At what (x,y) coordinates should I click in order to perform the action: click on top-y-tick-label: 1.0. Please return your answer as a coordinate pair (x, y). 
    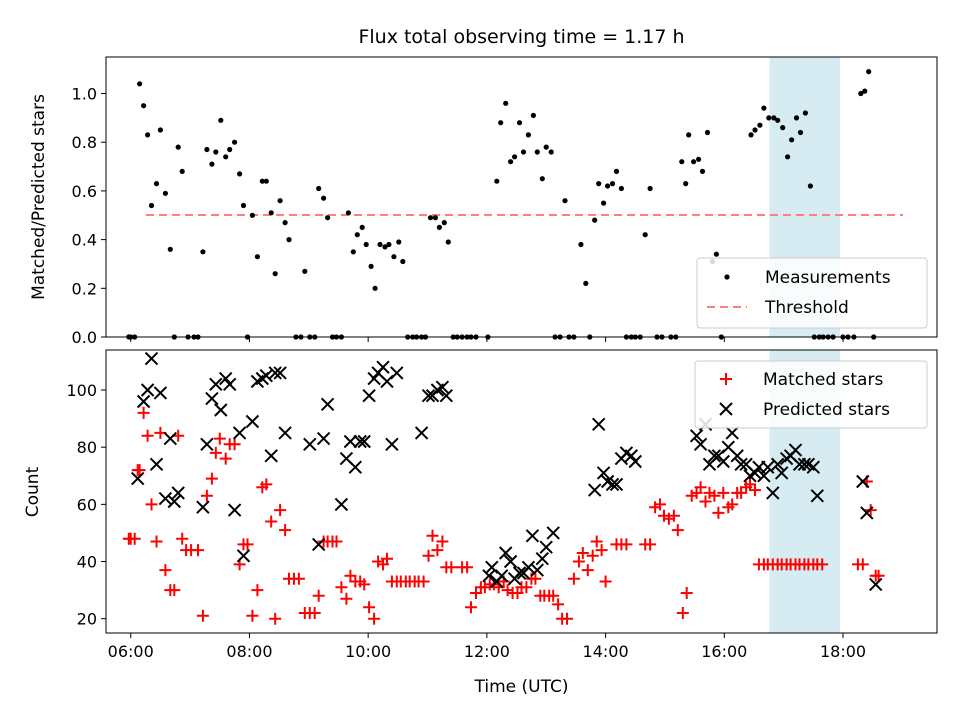
    Looking at the image, I should click on (84, 94).